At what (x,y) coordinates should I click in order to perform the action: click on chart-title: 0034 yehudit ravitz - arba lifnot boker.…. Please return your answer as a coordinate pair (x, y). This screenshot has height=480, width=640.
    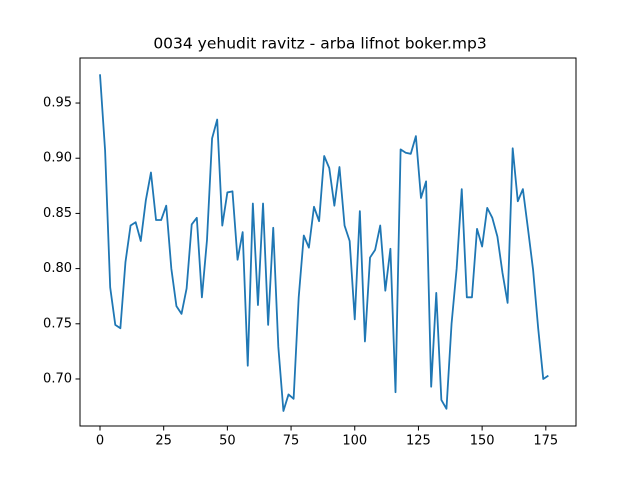
    Looking at the image, I should click on (319, 44).